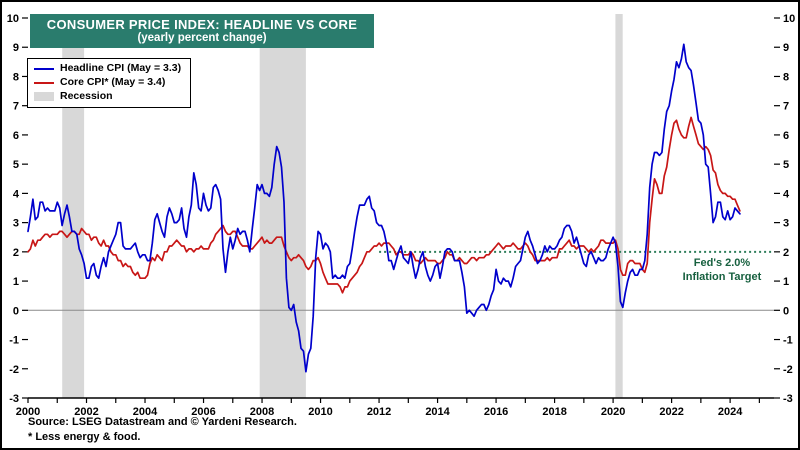 The width and height of the screenshot is (800, 450). Describe the element at coordinates (28, 412) in the screenshot. I see `svg-text: 2000` at that location.